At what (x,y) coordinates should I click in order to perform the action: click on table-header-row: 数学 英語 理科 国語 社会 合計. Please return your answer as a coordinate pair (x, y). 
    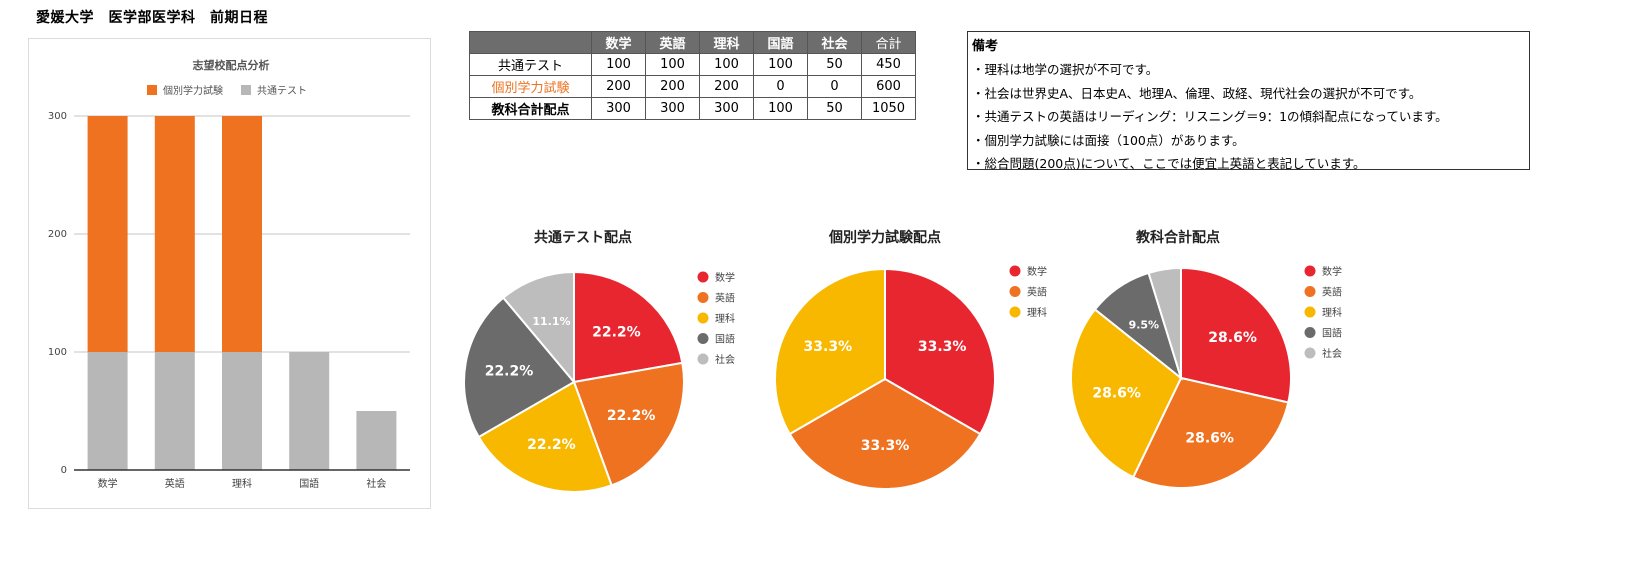
    Looking at the image, I should click on (692, 42).